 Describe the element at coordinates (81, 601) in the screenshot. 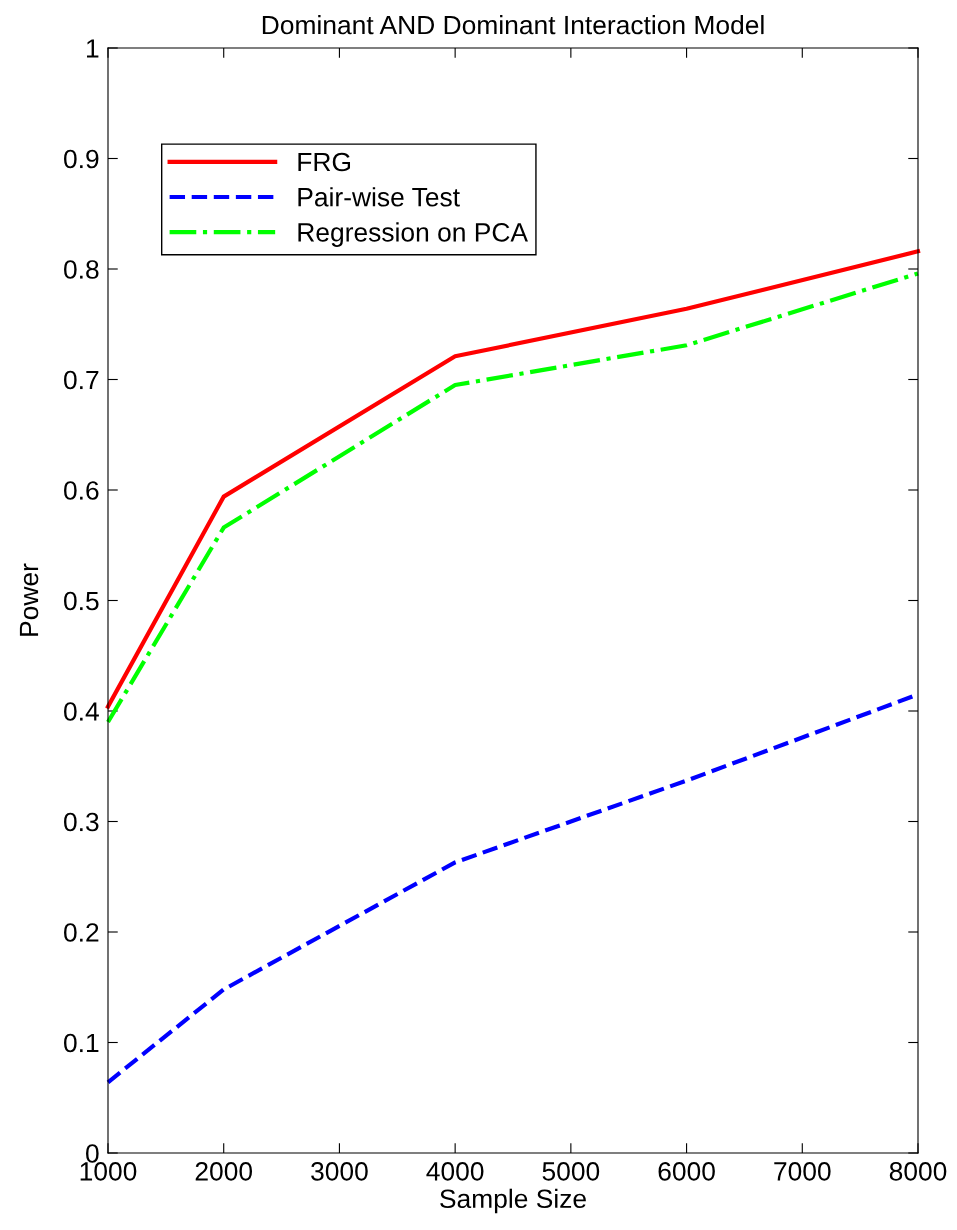

I see `y-tick-label: 0.5` at that location.